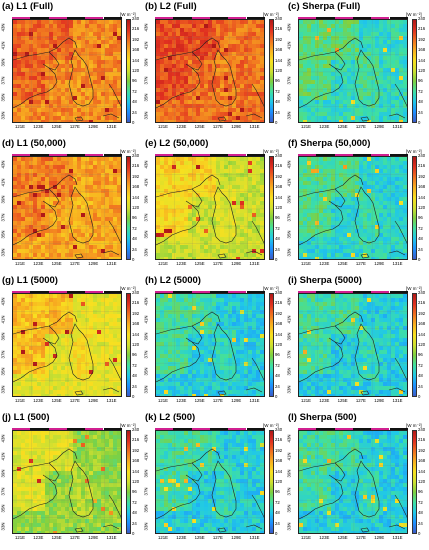 The width and height of the screenshot is (429, 550). I want to click on frame-segment, so click(255, 18).